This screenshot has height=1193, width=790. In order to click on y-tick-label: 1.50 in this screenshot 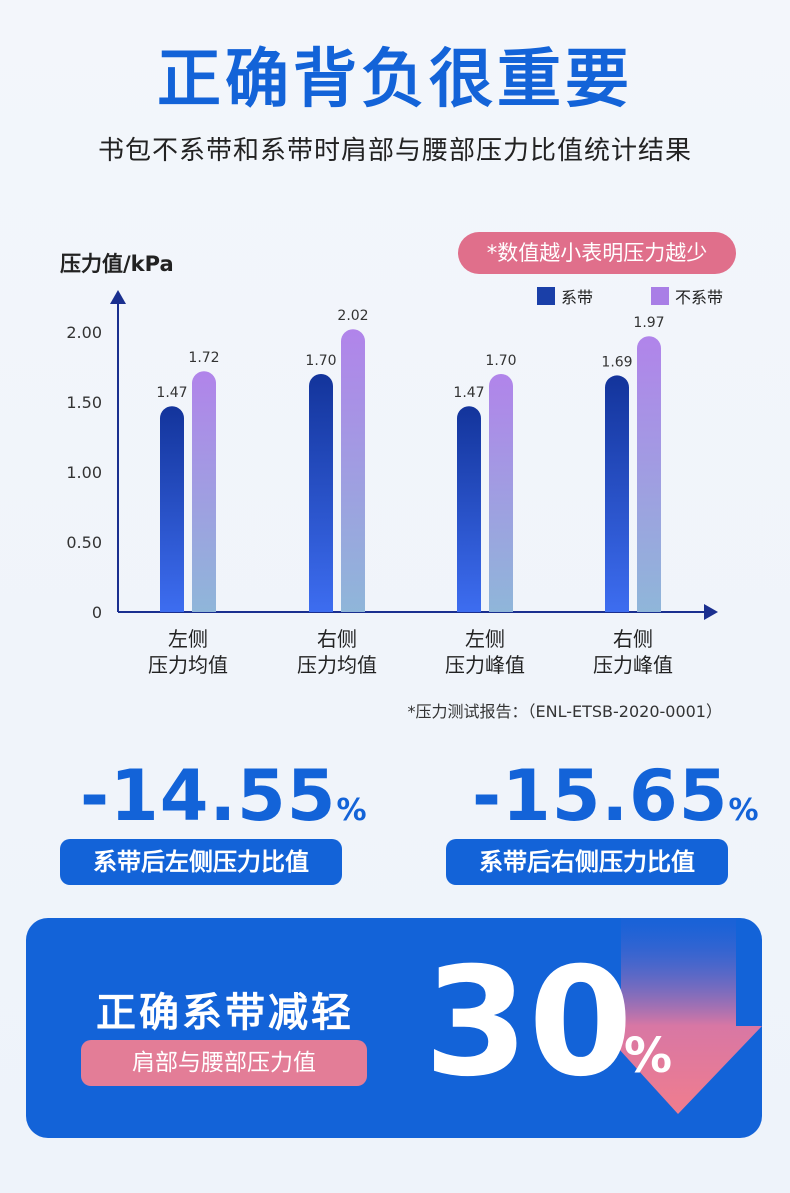, I will do `click(84, 402)`.